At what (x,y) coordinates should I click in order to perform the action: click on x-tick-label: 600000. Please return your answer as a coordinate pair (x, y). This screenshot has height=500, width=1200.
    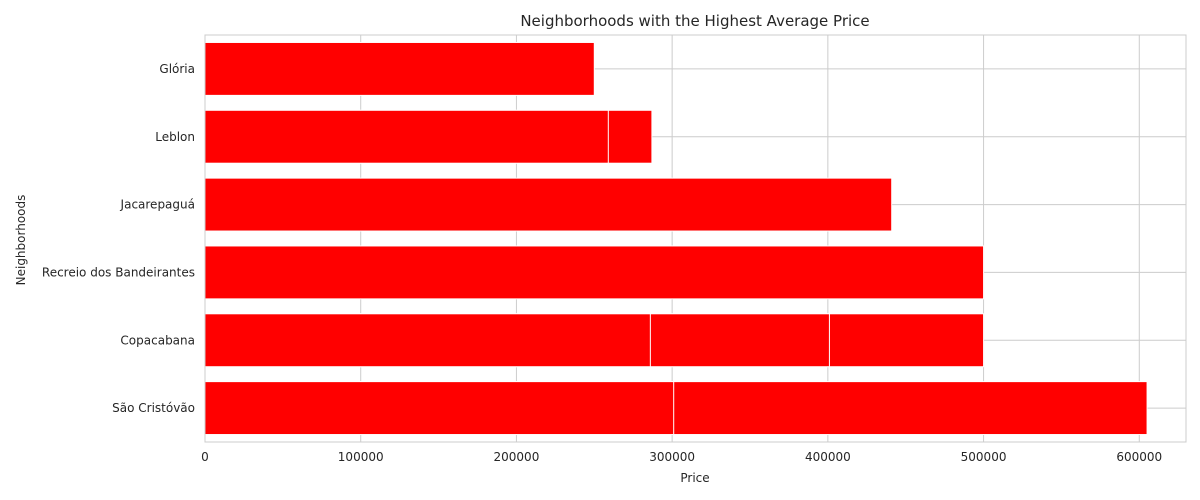
    Looking at the image, I should click on (1139, 457).